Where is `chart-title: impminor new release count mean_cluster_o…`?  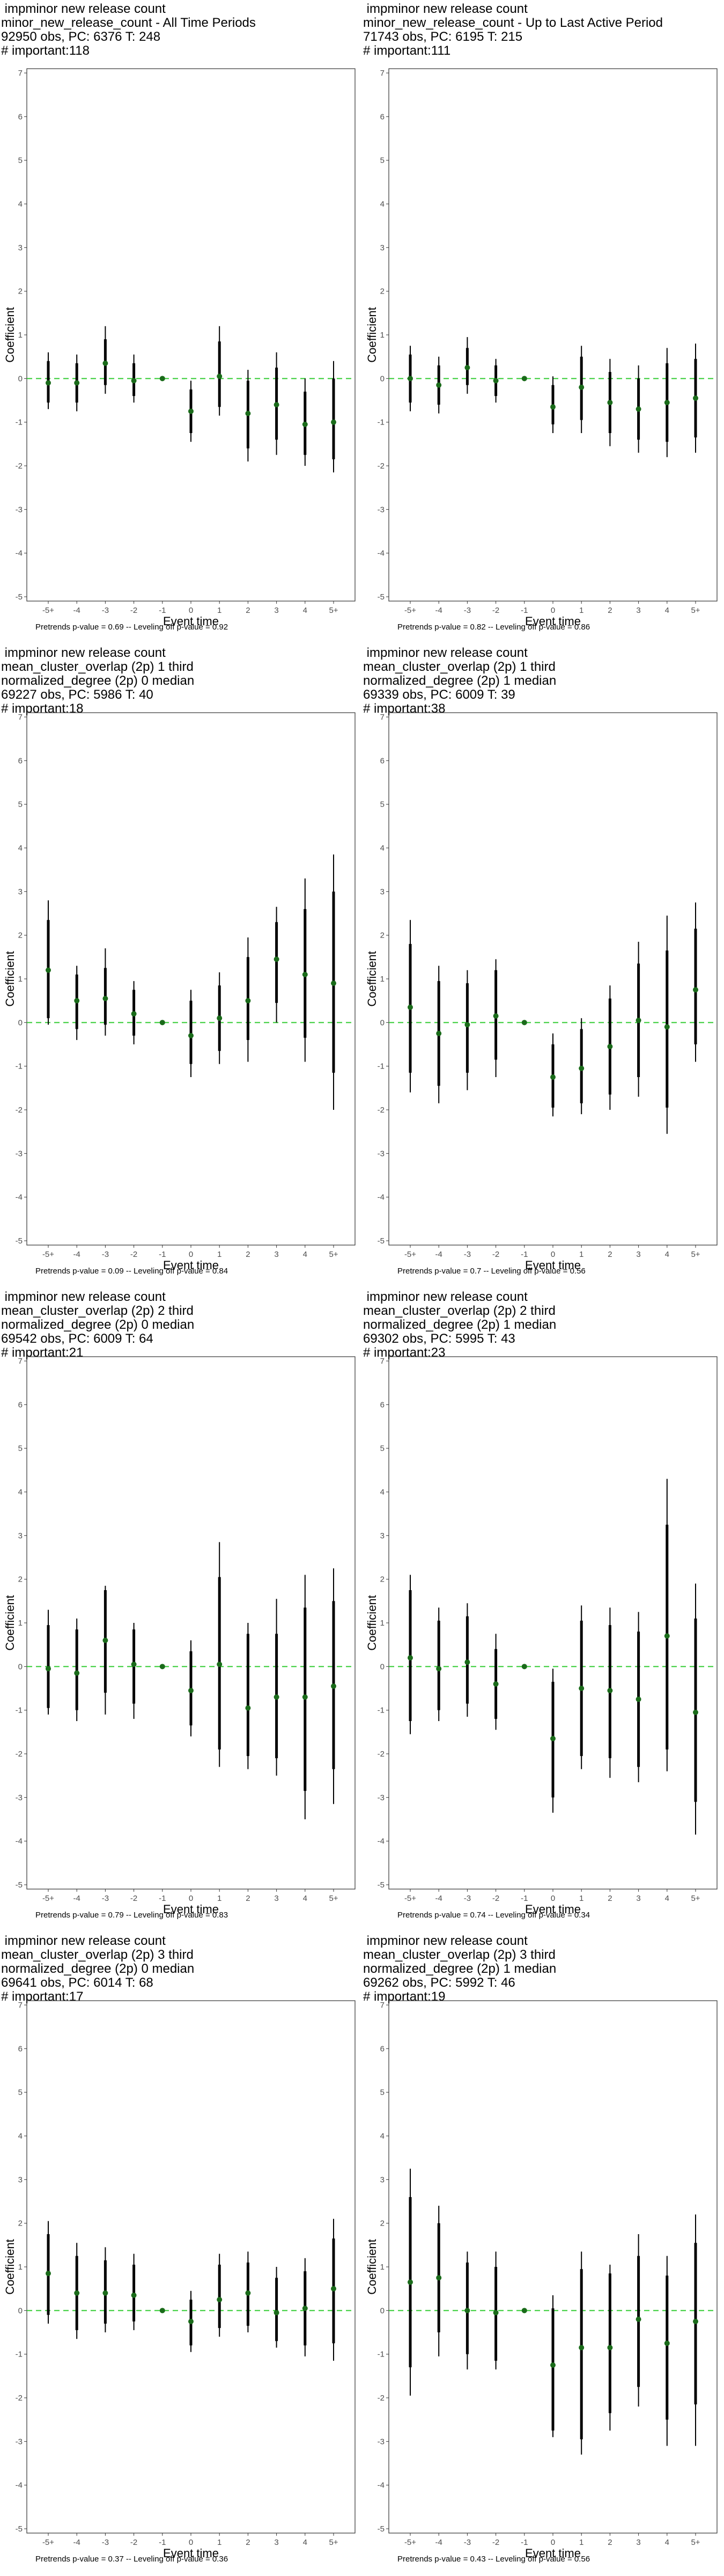
chart-title: impminor new release count mean_cluster_o… is located at coordinates (97, 1969).